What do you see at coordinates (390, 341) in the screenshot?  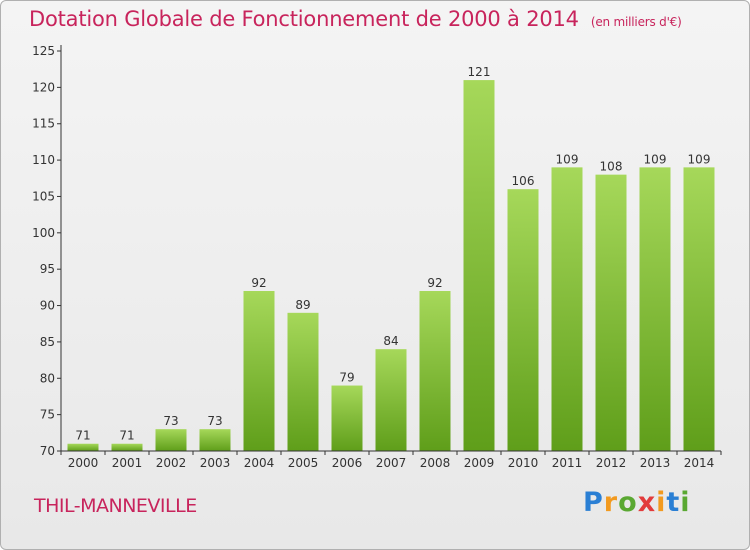 I see `value-label-2007: 84` at bounding box center [390, 341].